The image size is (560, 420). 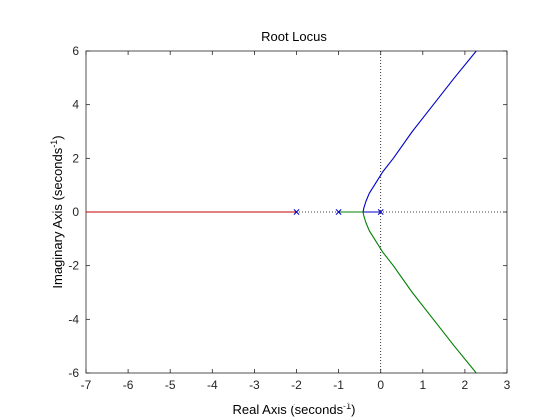 I want to click on x-tick-label: -7, so click(x=86, y=385).